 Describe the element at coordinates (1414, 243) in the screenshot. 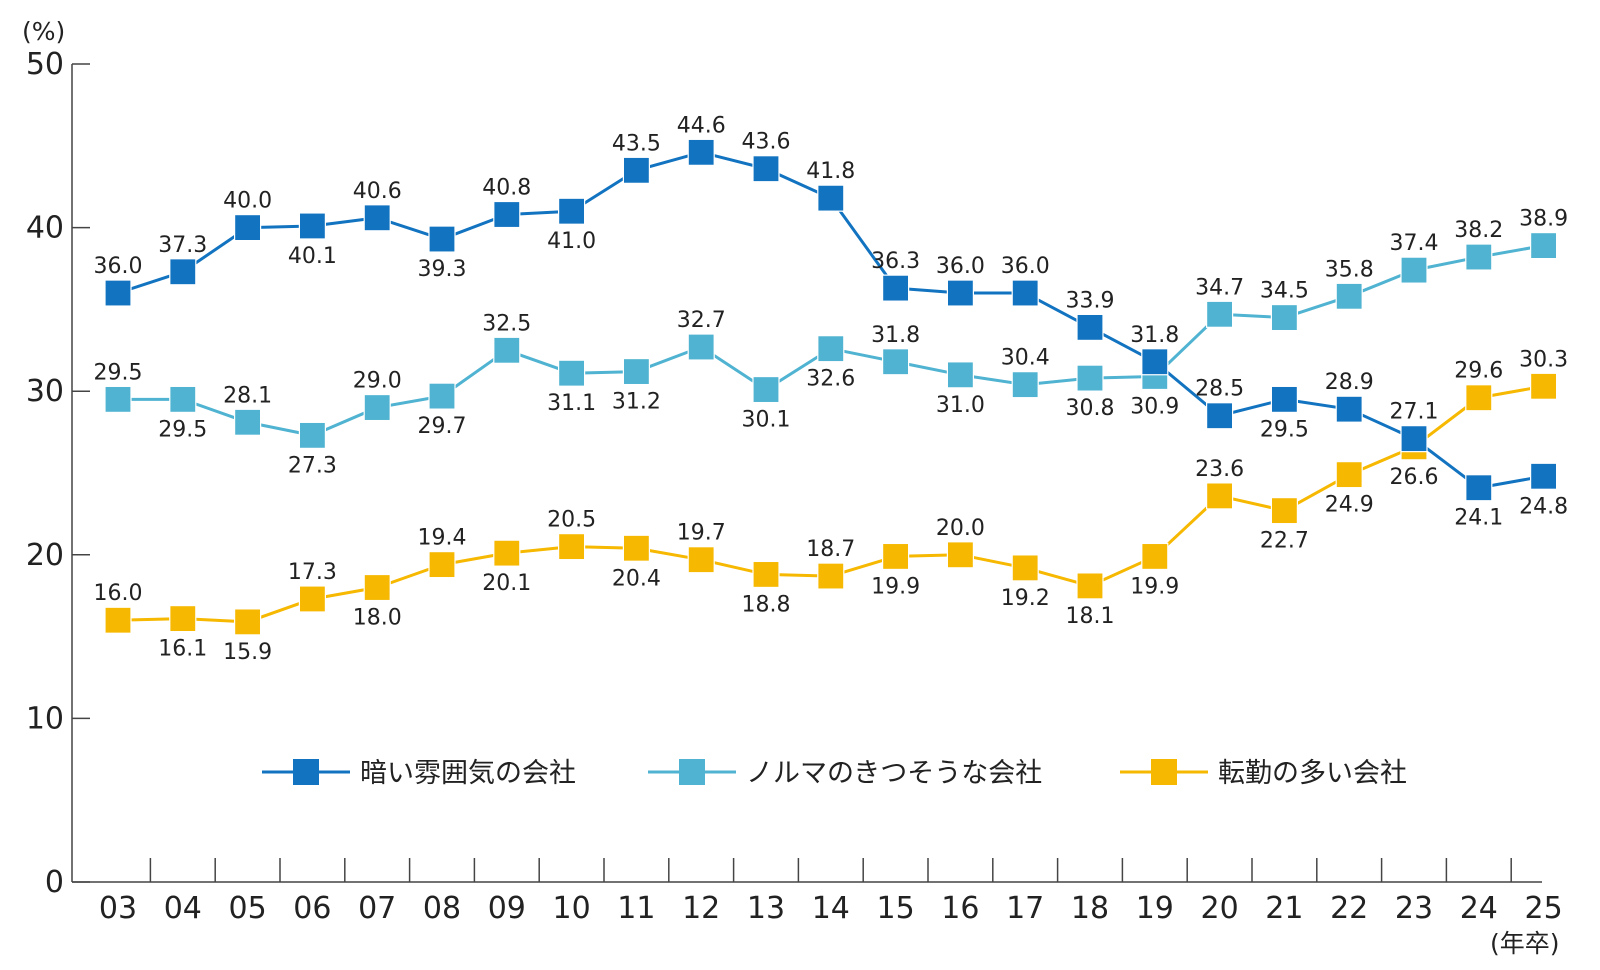

I see `data-label: 37.4` at that location.